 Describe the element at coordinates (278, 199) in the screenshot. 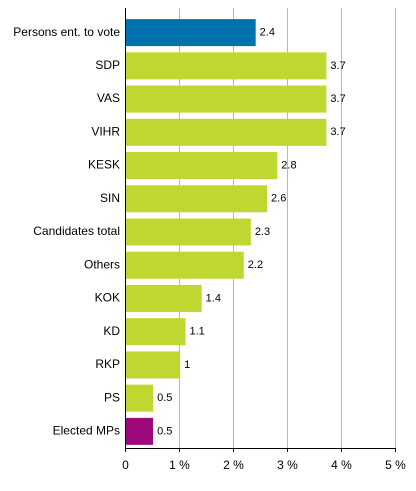

I see `value-label: 2.6` at that location.